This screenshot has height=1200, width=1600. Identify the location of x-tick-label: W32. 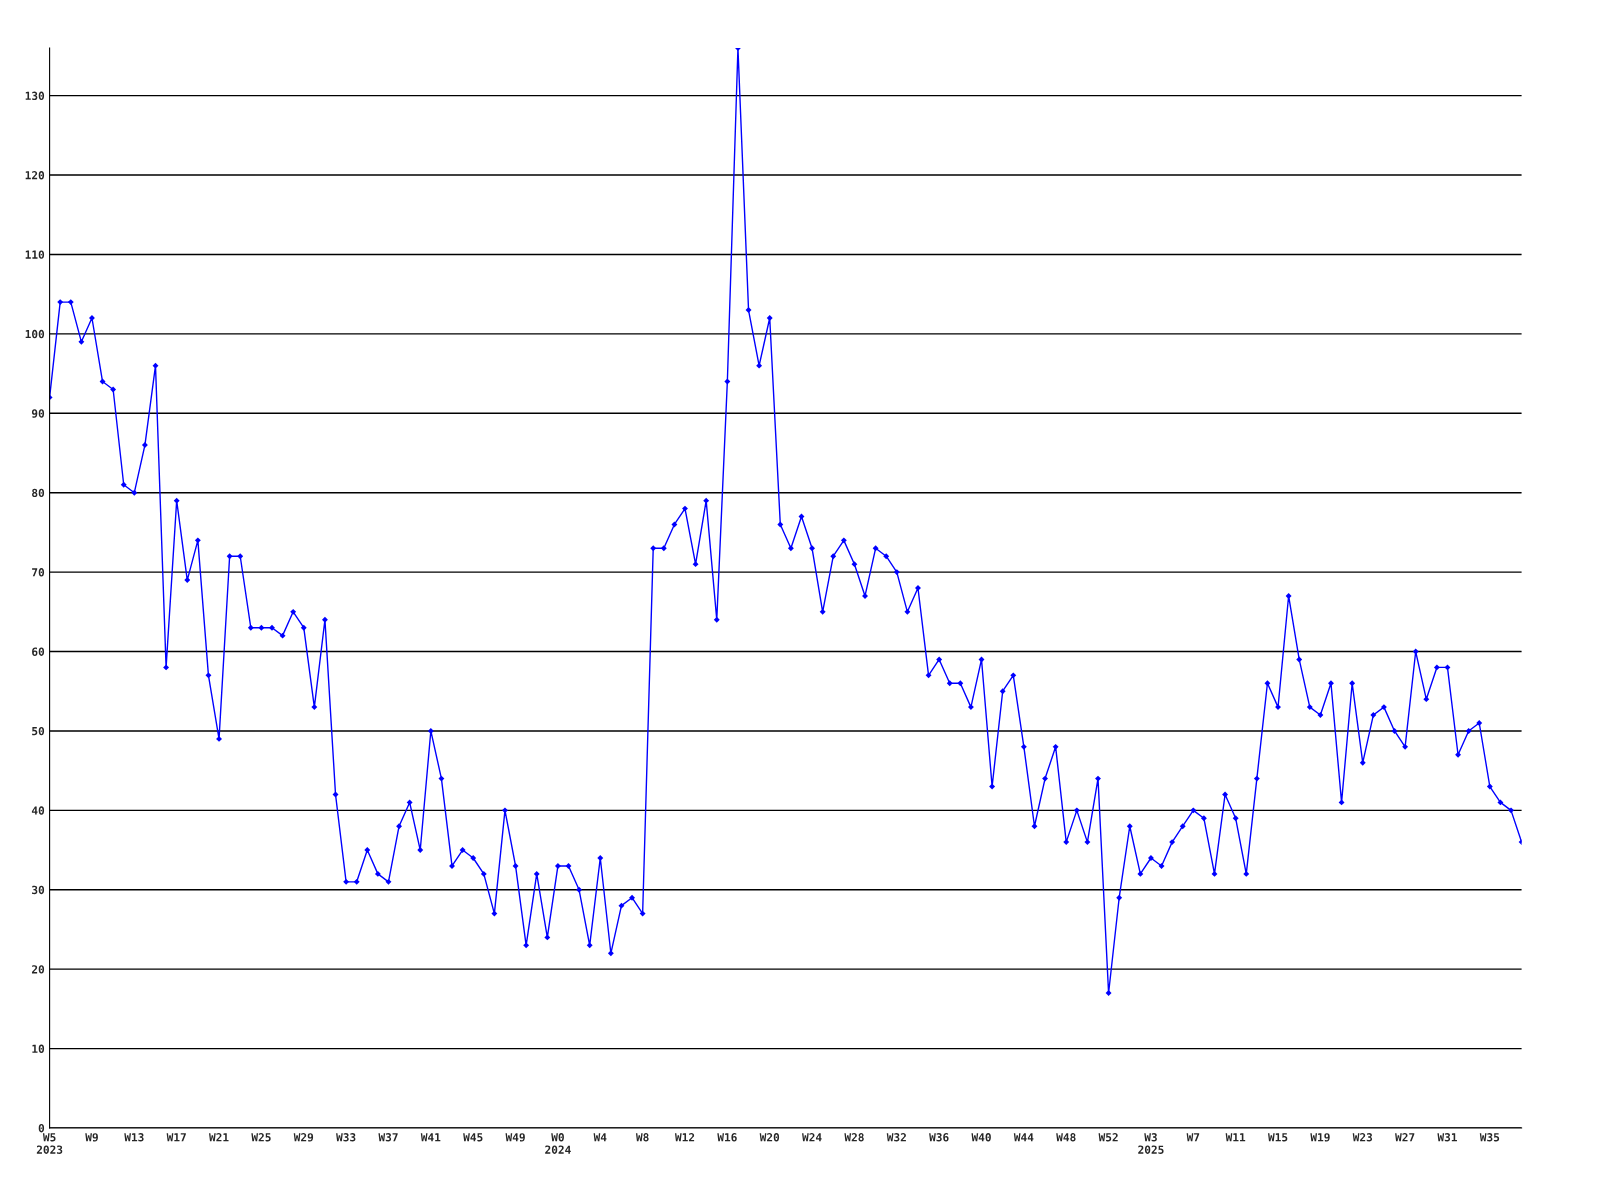
(896, 1137).